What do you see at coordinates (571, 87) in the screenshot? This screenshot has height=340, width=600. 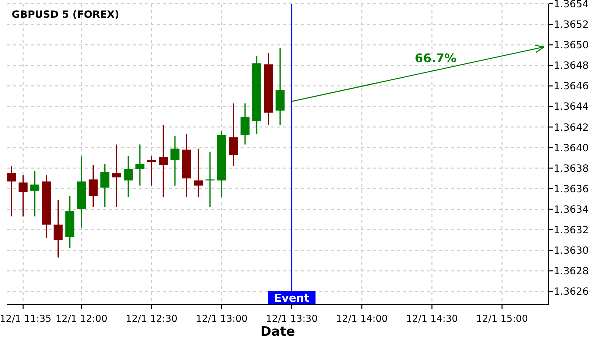 I see `y-tick-label: 1.3646` at bounding box center [571, 87].